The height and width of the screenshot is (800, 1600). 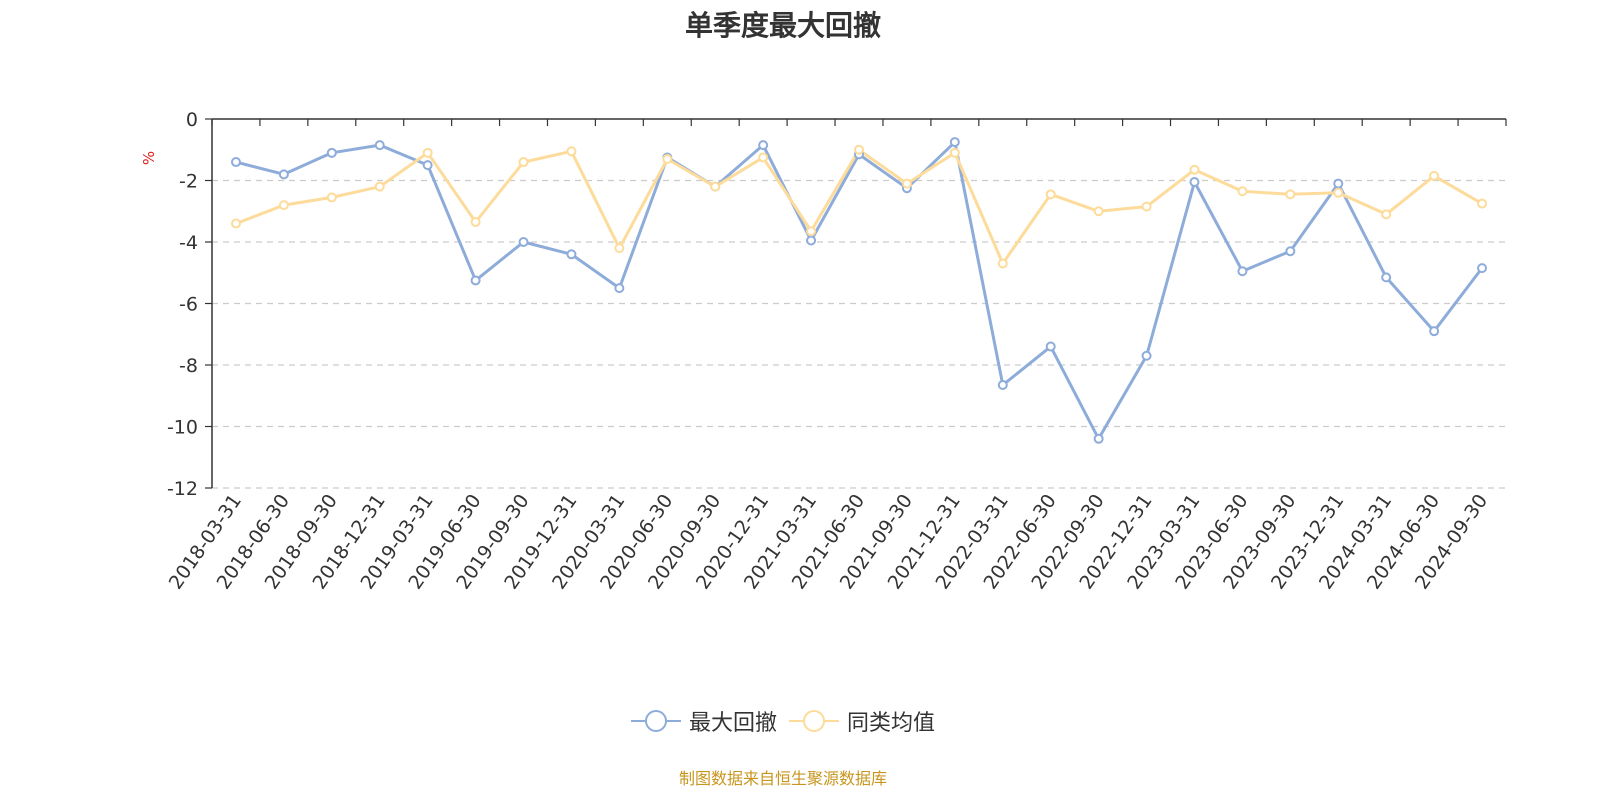 What do you see at coordinates (149, 158) in the screenshot?
I see `y-axis-label: %` at bounding box center [149, 158].